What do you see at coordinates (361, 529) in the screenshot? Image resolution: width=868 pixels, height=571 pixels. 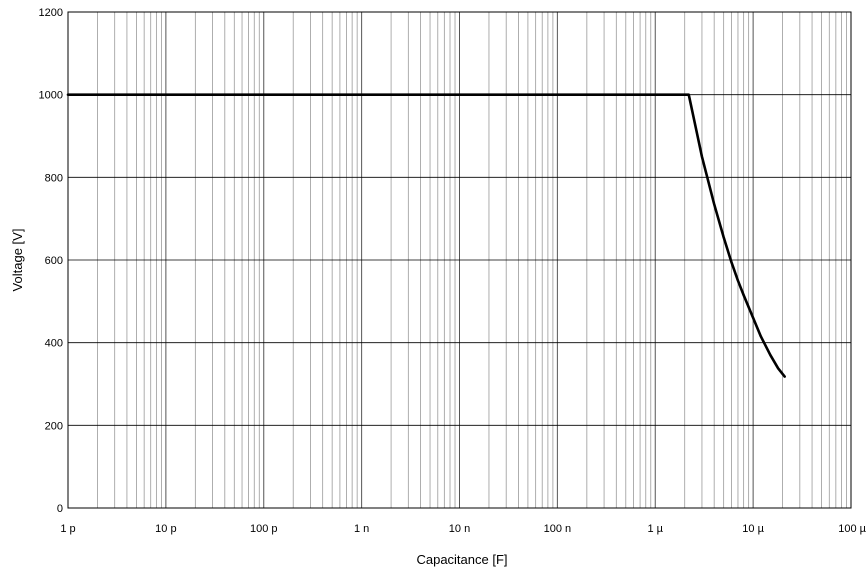 I see `x-tick-label: 1 n` at bounding box center [361, 529].